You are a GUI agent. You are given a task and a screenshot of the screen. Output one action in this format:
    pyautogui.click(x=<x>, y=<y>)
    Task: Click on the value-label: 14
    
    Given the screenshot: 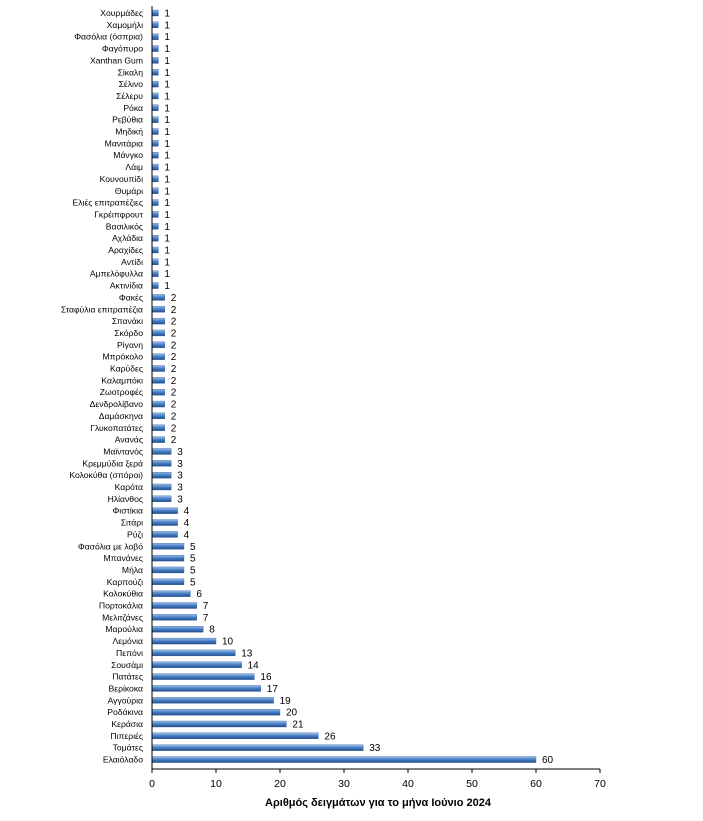 What is the action you would take?
    pyautogui.click(x=254, y=665)
    